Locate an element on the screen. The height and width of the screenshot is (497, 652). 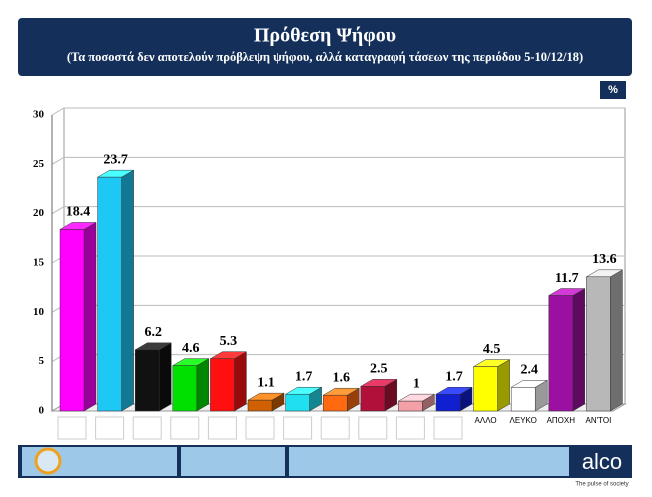
x-tick-label: ΛΕΥΚΟ is located at coordinates (523, 420).